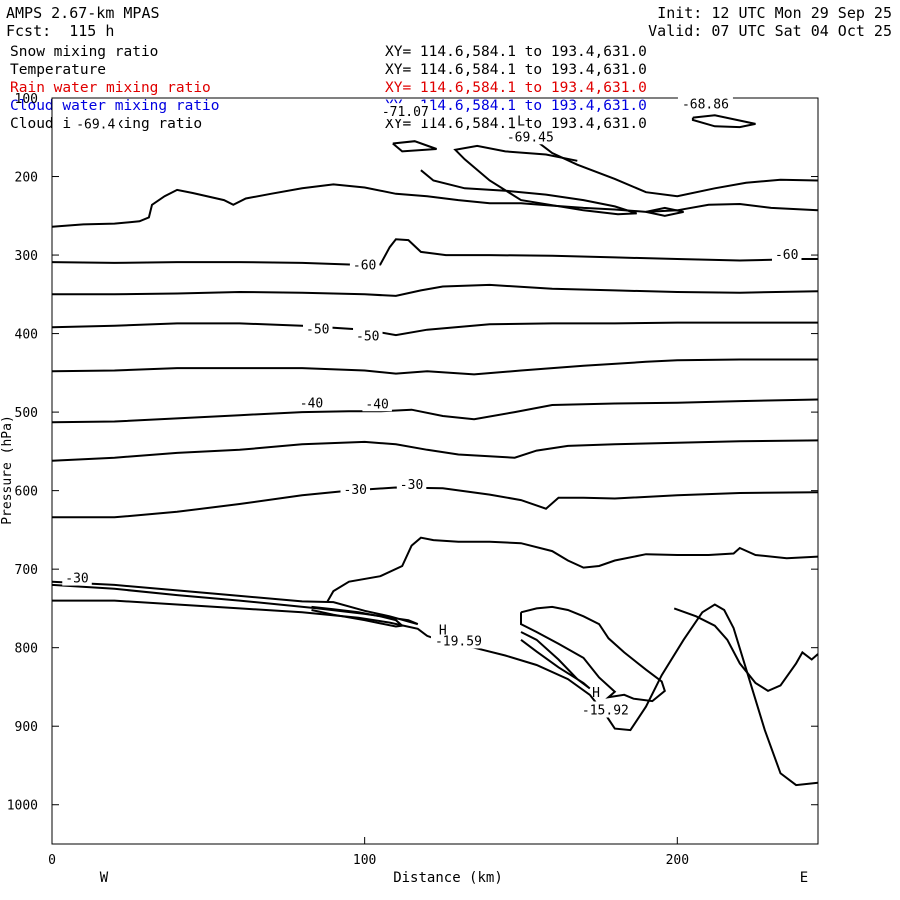 Image resolution: width=900 pixels, height=900 pixels. I want to click on x-tick-label: 200, so click(677, 860).